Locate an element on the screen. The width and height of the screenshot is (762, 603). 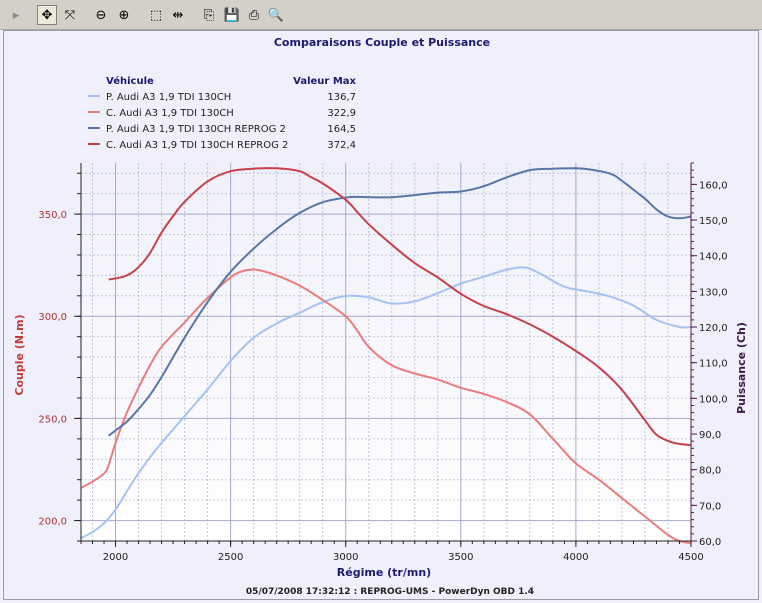
x-tick-label: 4500 is located at coordinates (690, 557).